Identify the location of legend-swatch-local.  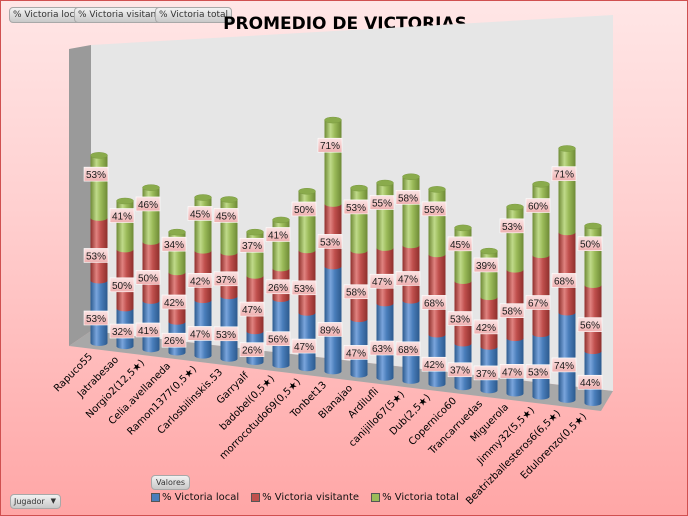
(155, 497).